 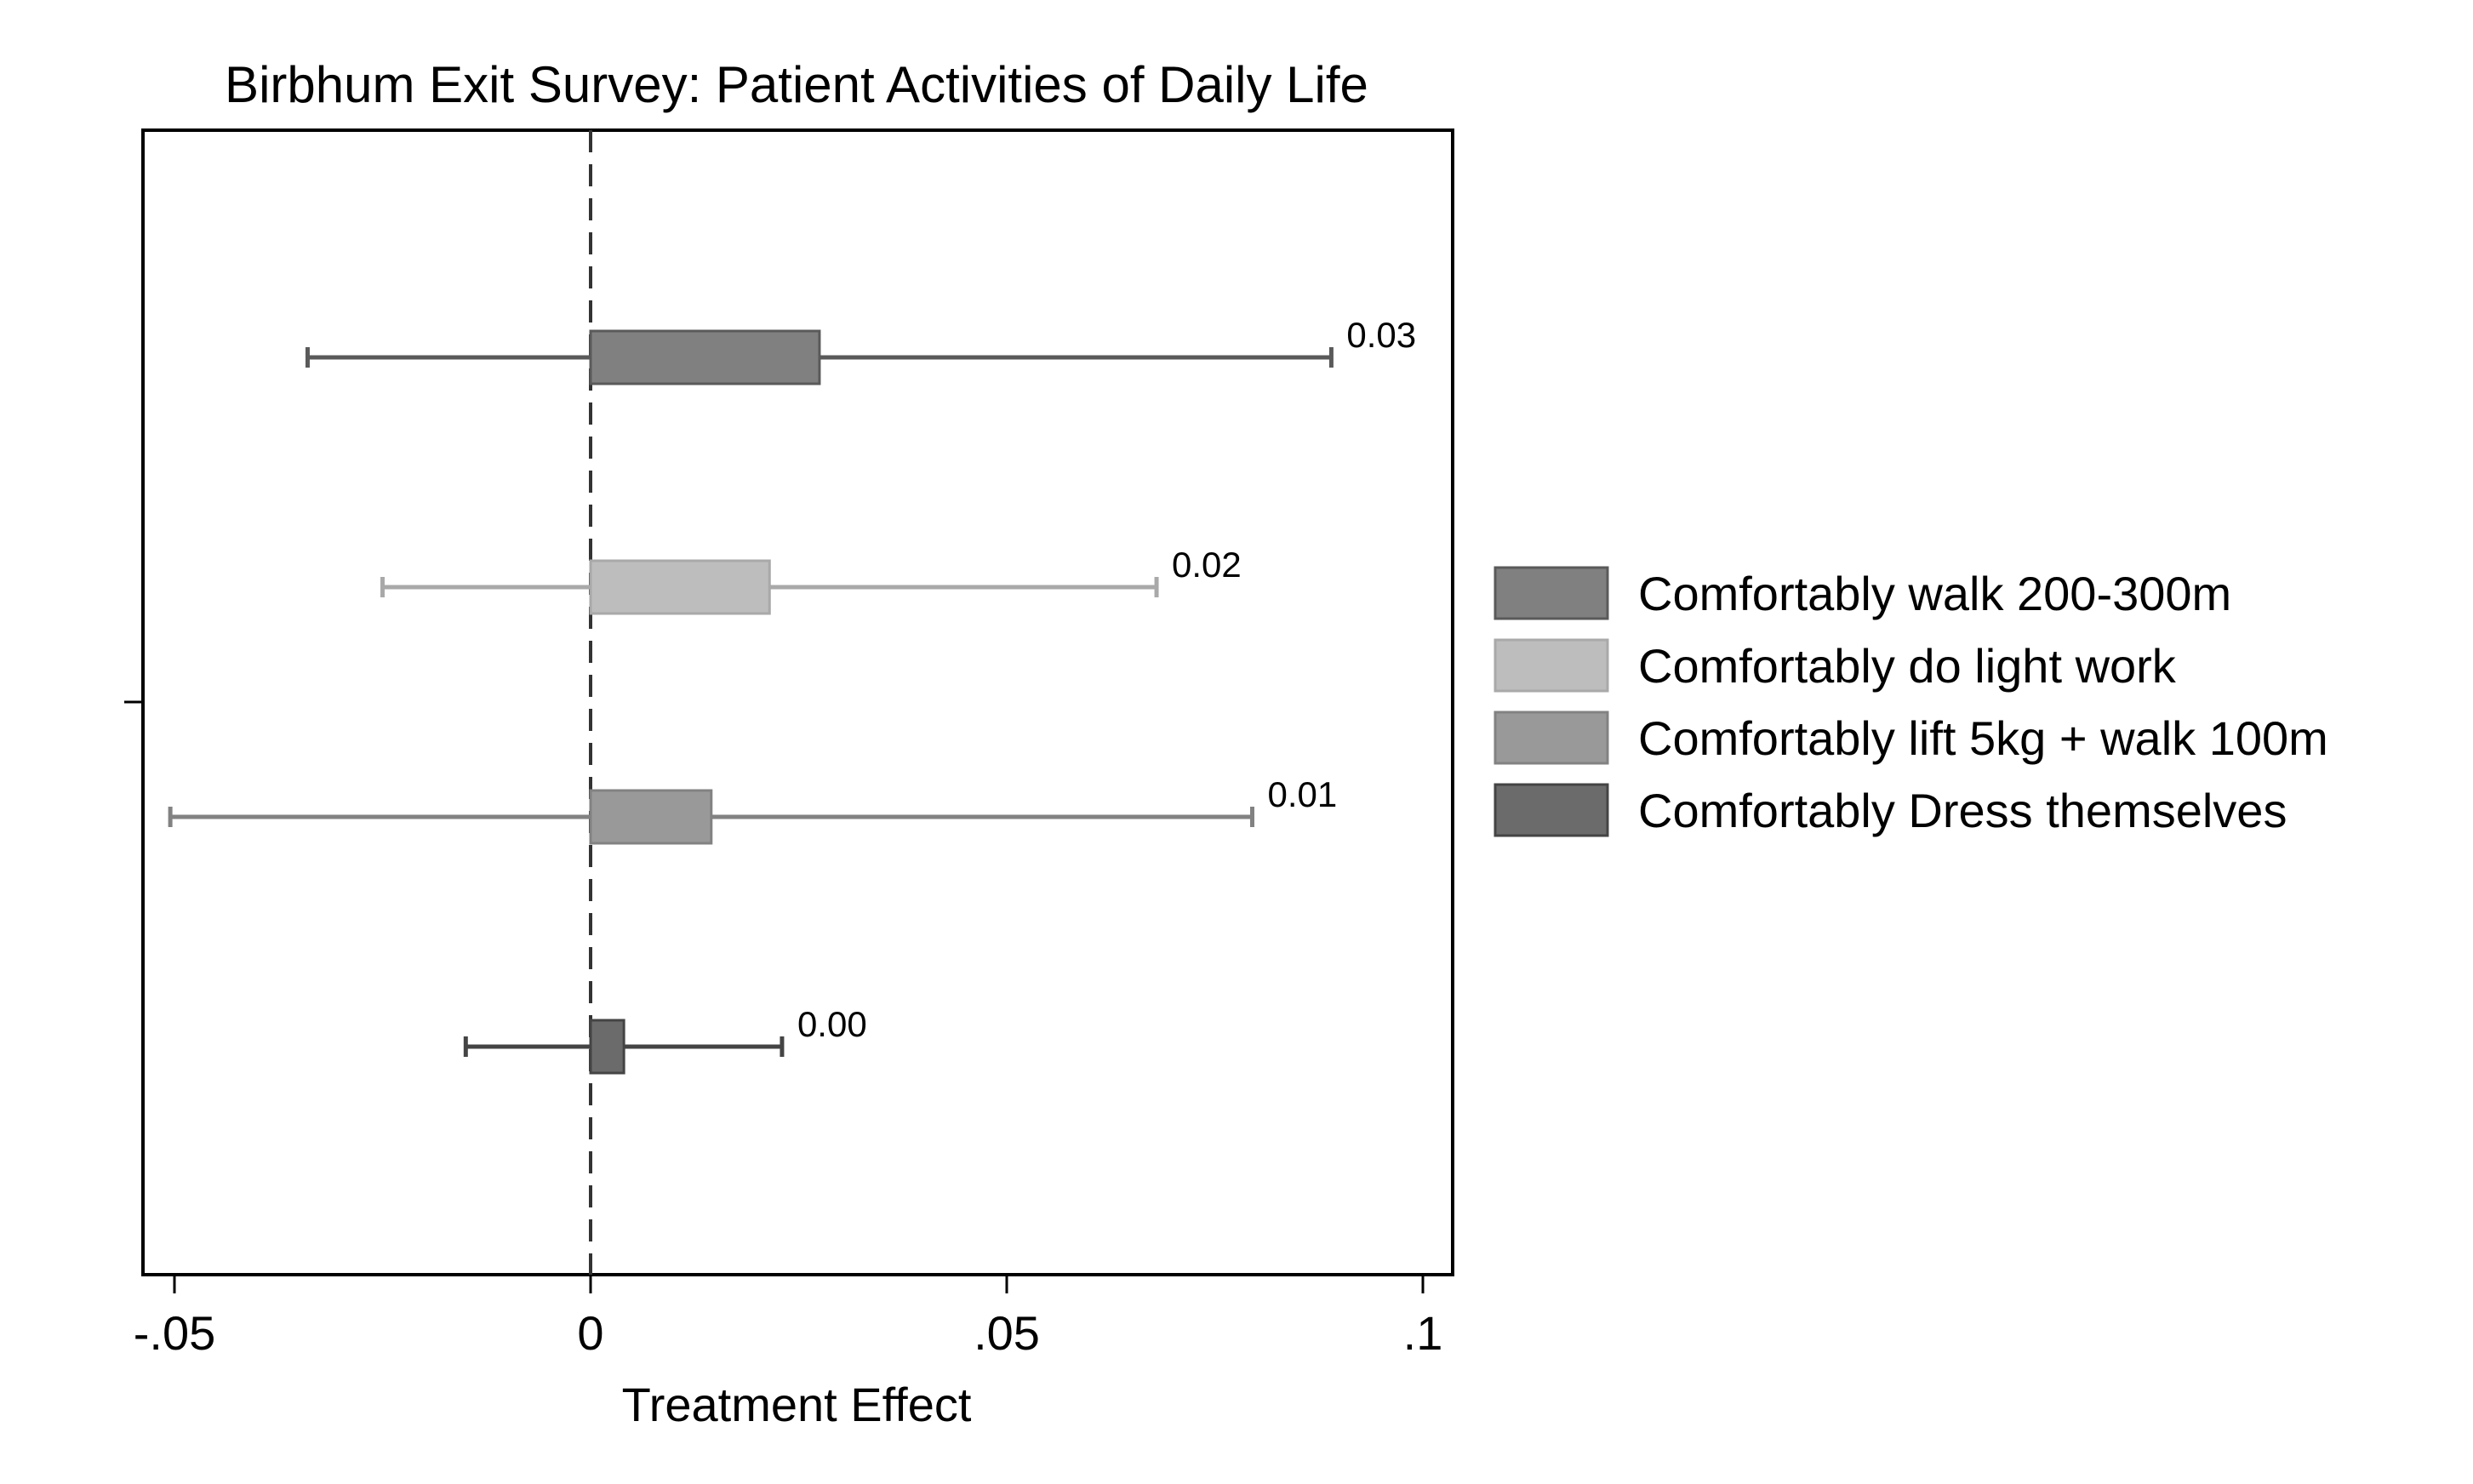 I want to click on x-axis-title: Treatment Effect, so click(x=797, y=1404).